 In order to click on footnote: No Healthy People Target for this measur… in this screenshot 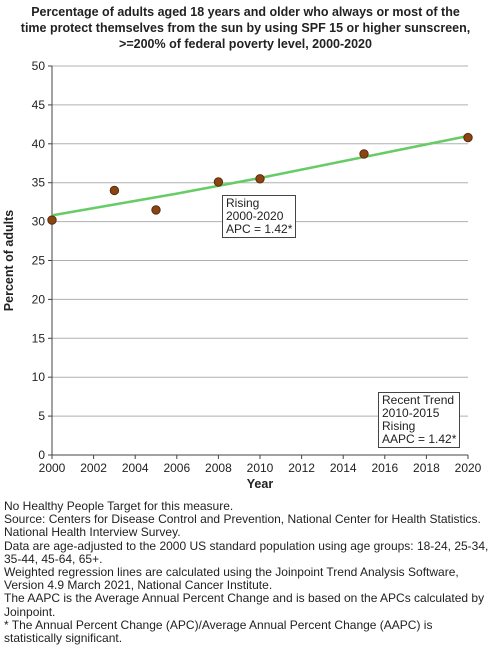, I will do `click(119, 506)`.